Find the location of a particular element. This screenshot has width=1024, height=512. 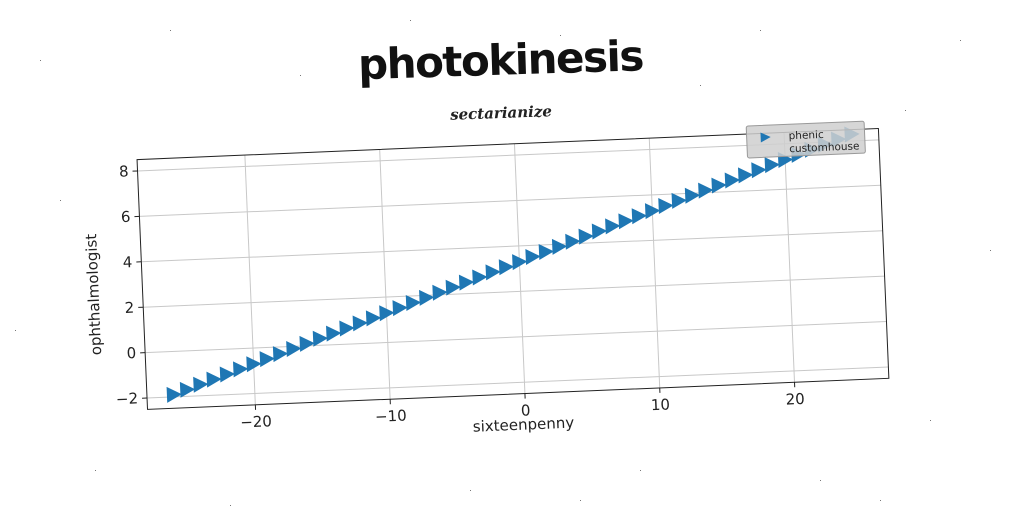

x-tick-label: 20 is located at coordinates (795, 399).